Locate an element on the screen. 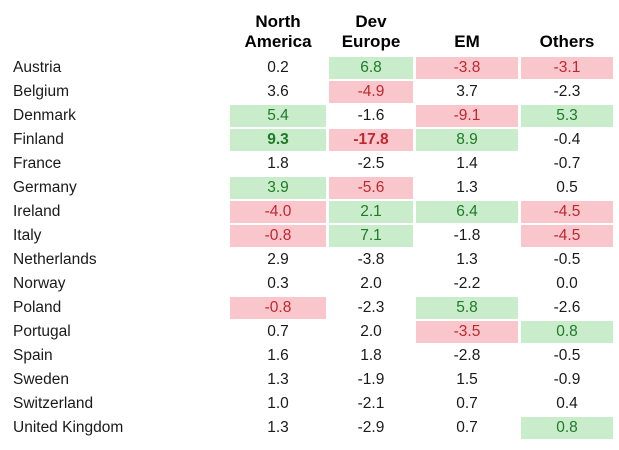 The image size is (619, 450). value-cell: -2.9 is located at coordinates (371, 427).